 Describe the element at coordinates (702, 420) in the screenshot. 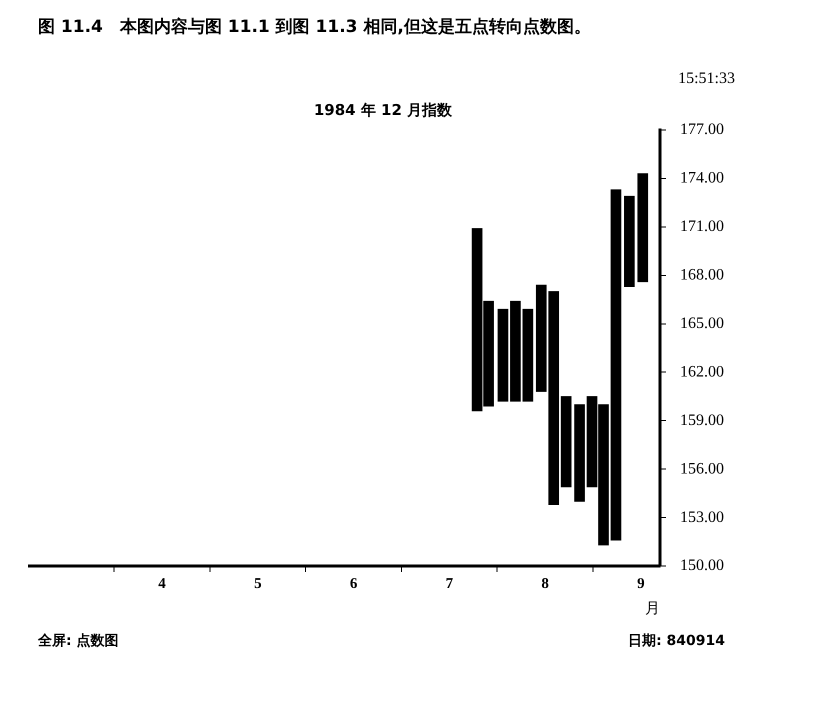

I see `y-tick-label: 159.00` at that location.